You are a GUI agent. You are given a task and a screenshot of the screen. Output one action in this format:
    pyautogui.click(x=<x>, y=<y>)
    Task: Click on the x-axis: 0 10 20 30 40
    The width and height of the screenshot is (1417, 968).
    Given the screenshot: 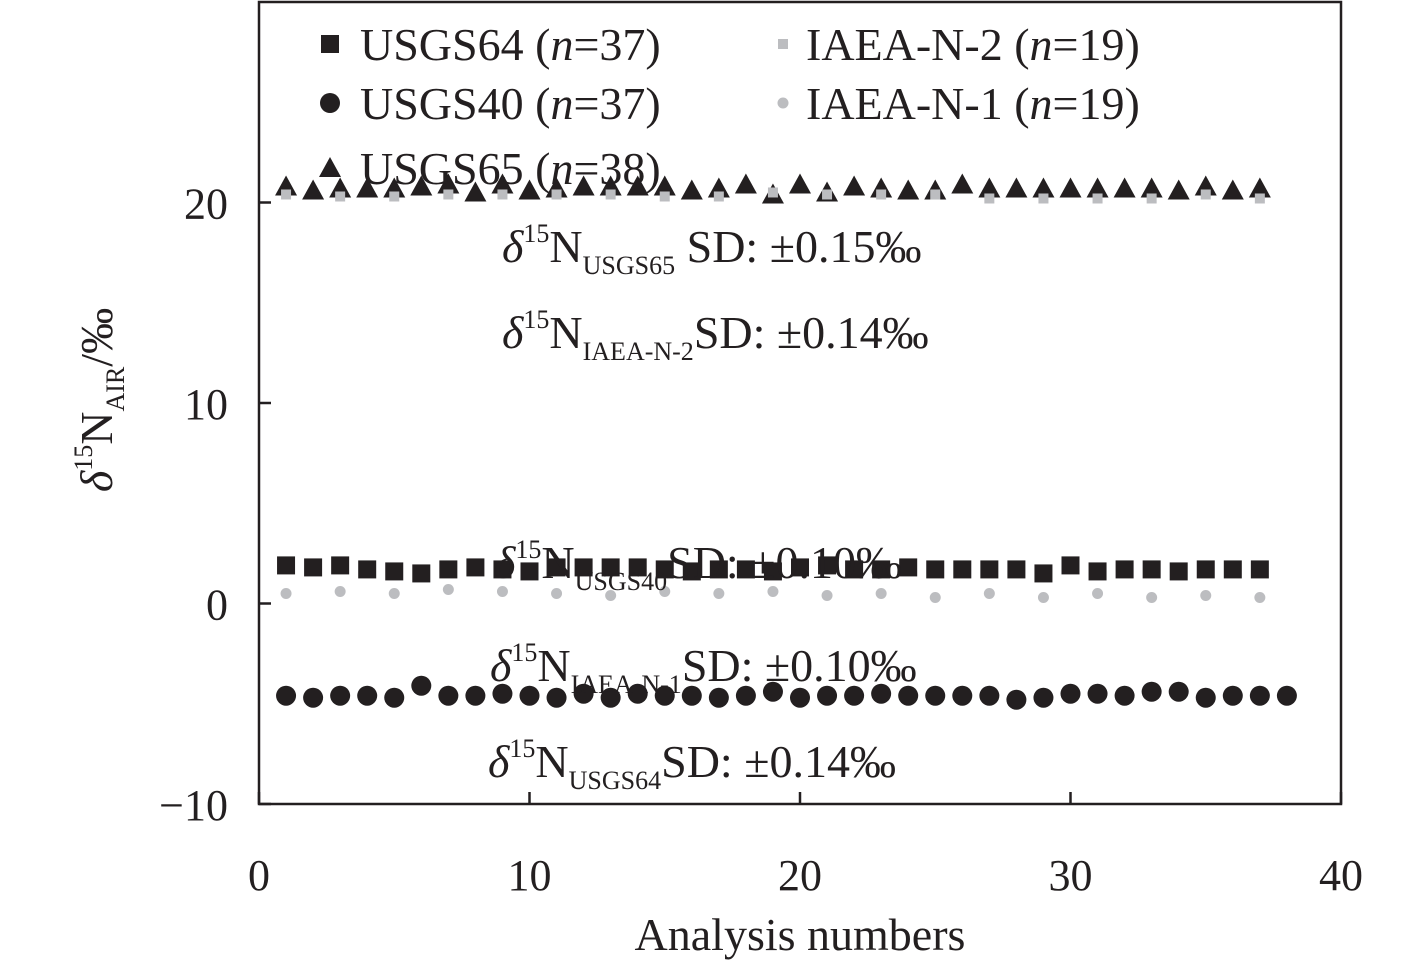 What is the action you would take?
    pyautogui.click(x=805, y=846)
    